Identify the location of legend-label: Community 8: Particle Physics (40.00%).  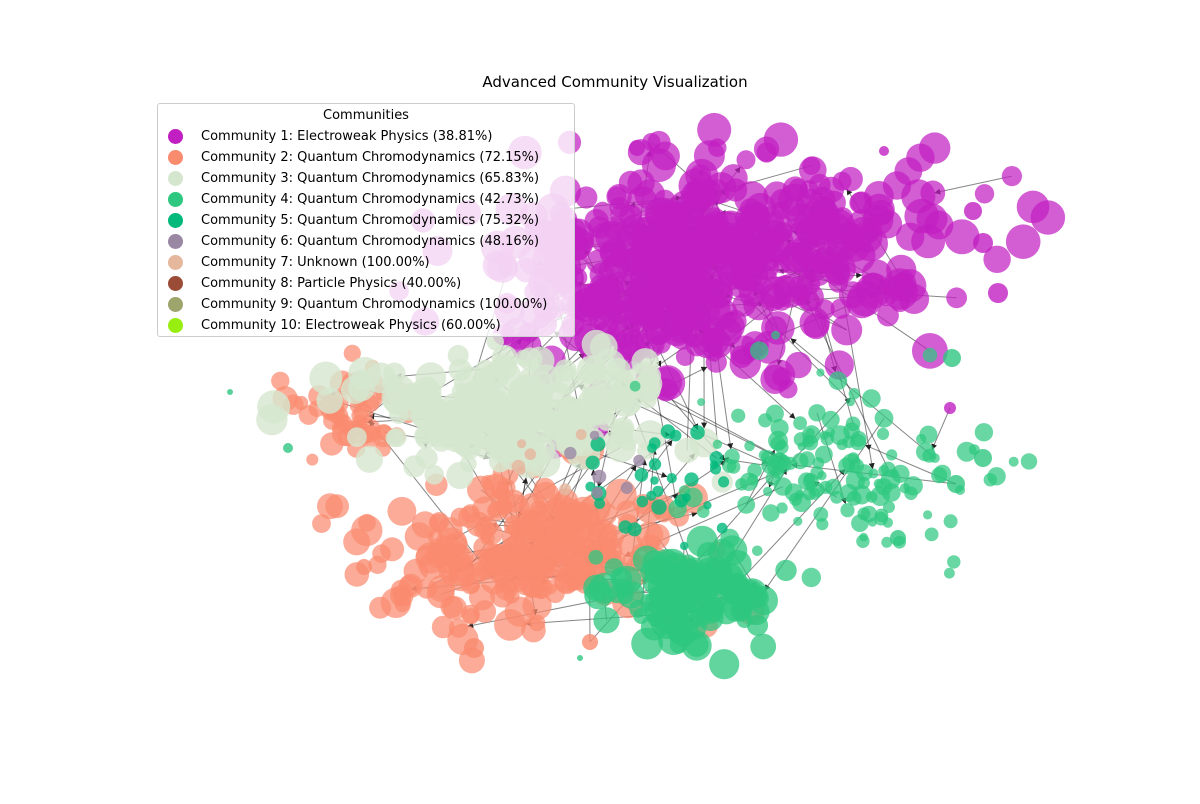
(331, 284).